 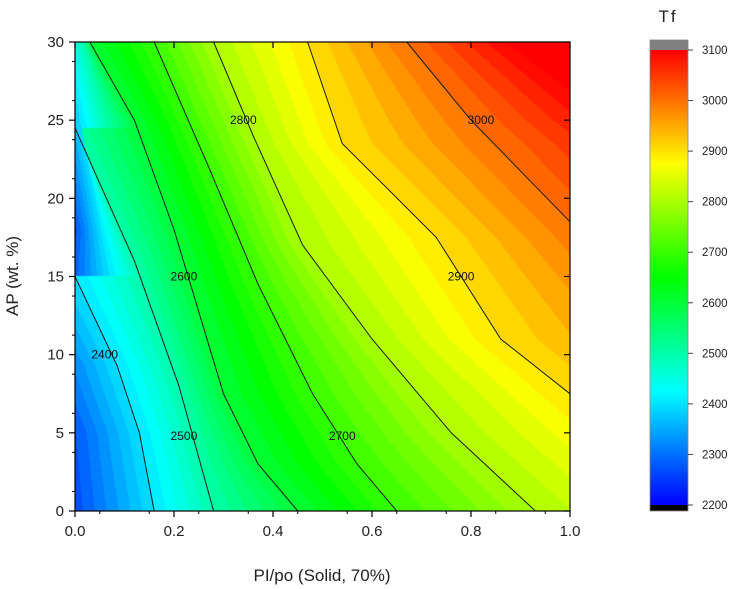 What do you see at coordinates (104, 355) in the screenshot?
I see `contour-label-2400: 2400` at bounding box center [104, 355].